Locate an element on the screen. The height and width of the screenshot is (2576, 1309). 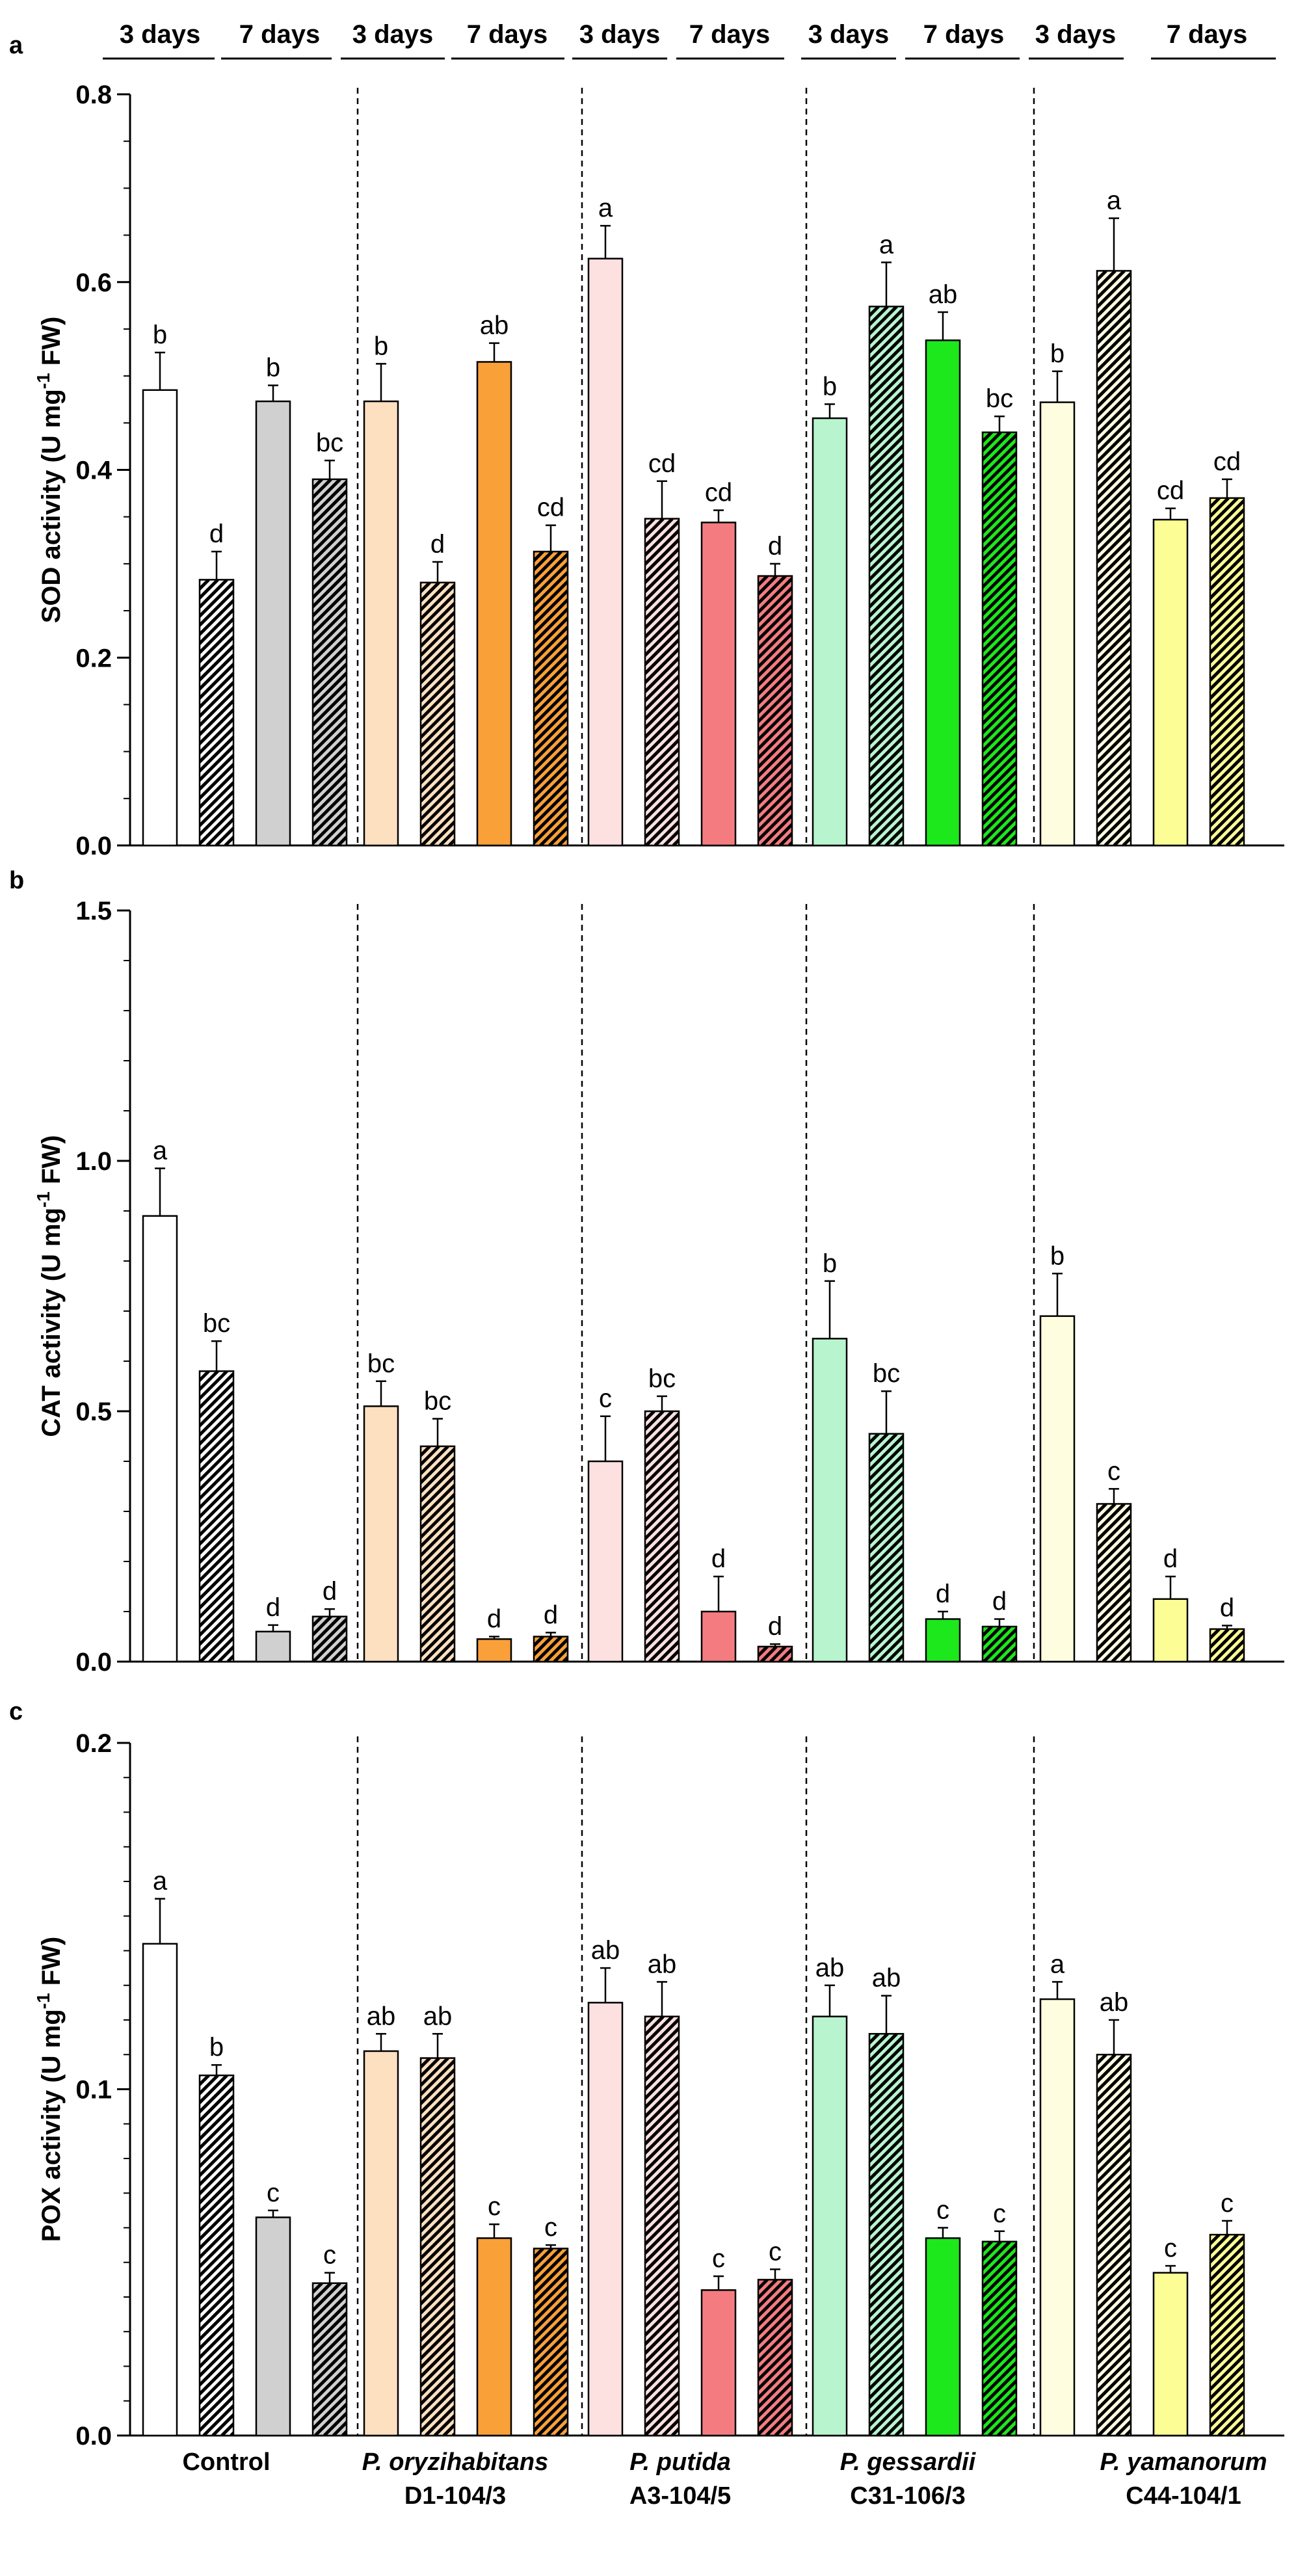
time-header-oryzihabitans: 3 days 7 days is located at coordinates (452, 40).